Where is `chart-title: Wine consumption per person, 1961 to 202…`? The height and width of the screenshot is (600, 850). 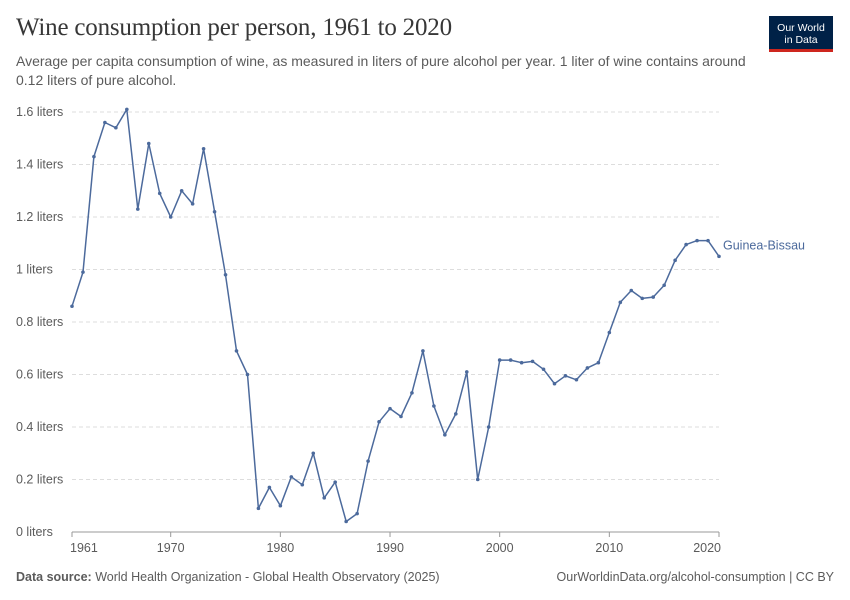 chart-title: Wine consumption per person, 1961 to 202… is located at coordinates (234, 27).